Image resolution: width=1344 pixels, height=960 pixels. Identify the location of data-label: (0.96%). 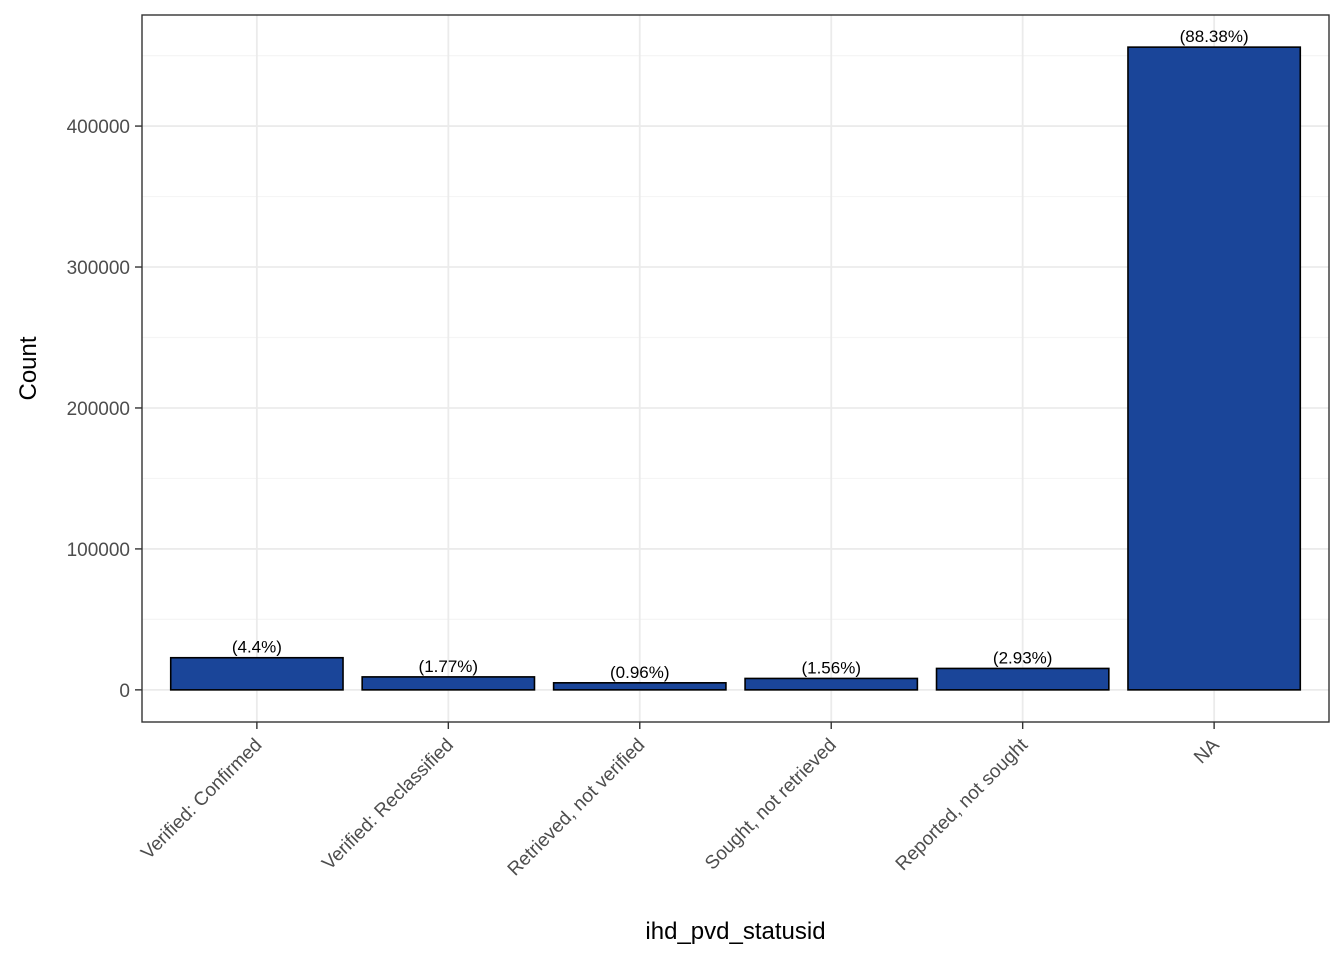
(640, 672).